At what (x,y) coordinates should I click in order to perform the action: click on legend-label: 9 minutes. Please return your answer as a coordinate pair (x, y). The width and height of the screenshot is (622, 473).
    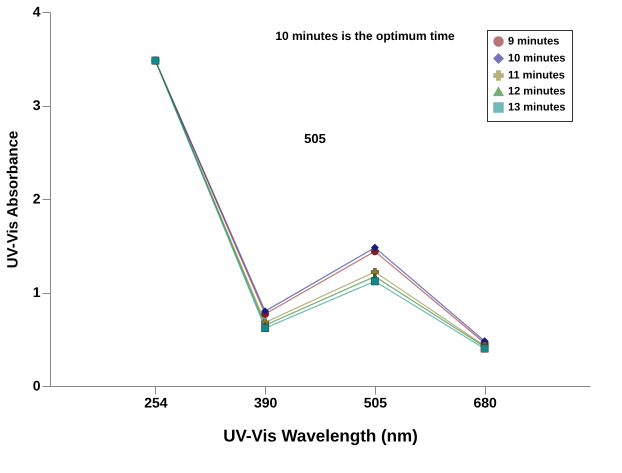
    Looking at the image, I should click on (534, 42).